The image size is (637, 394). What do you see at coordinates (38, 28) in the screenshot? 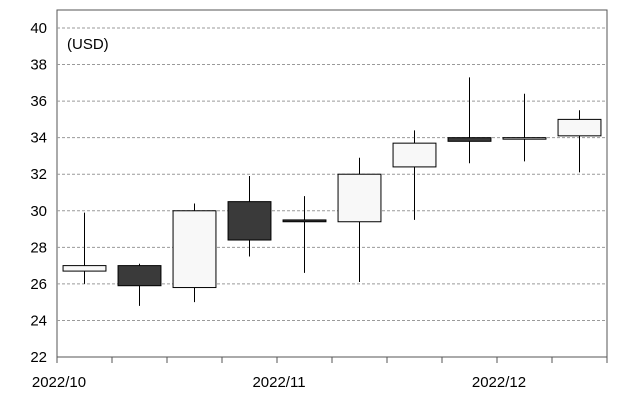
I see `y-tick-label: 40` at bounding box center [38, 28].